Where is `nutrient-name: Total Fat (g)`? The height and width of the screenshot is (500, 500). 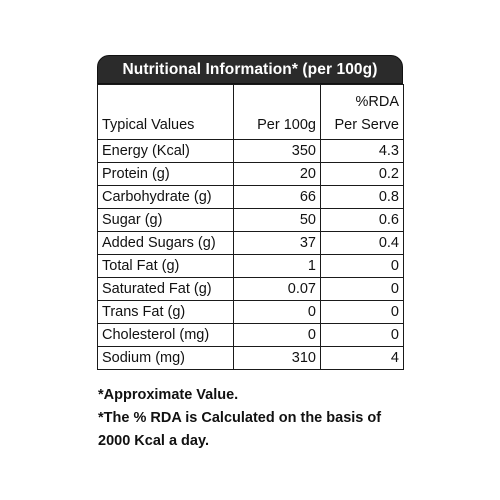 nutrient-name: Total Fat (g) is located at coordinates (165, 266).